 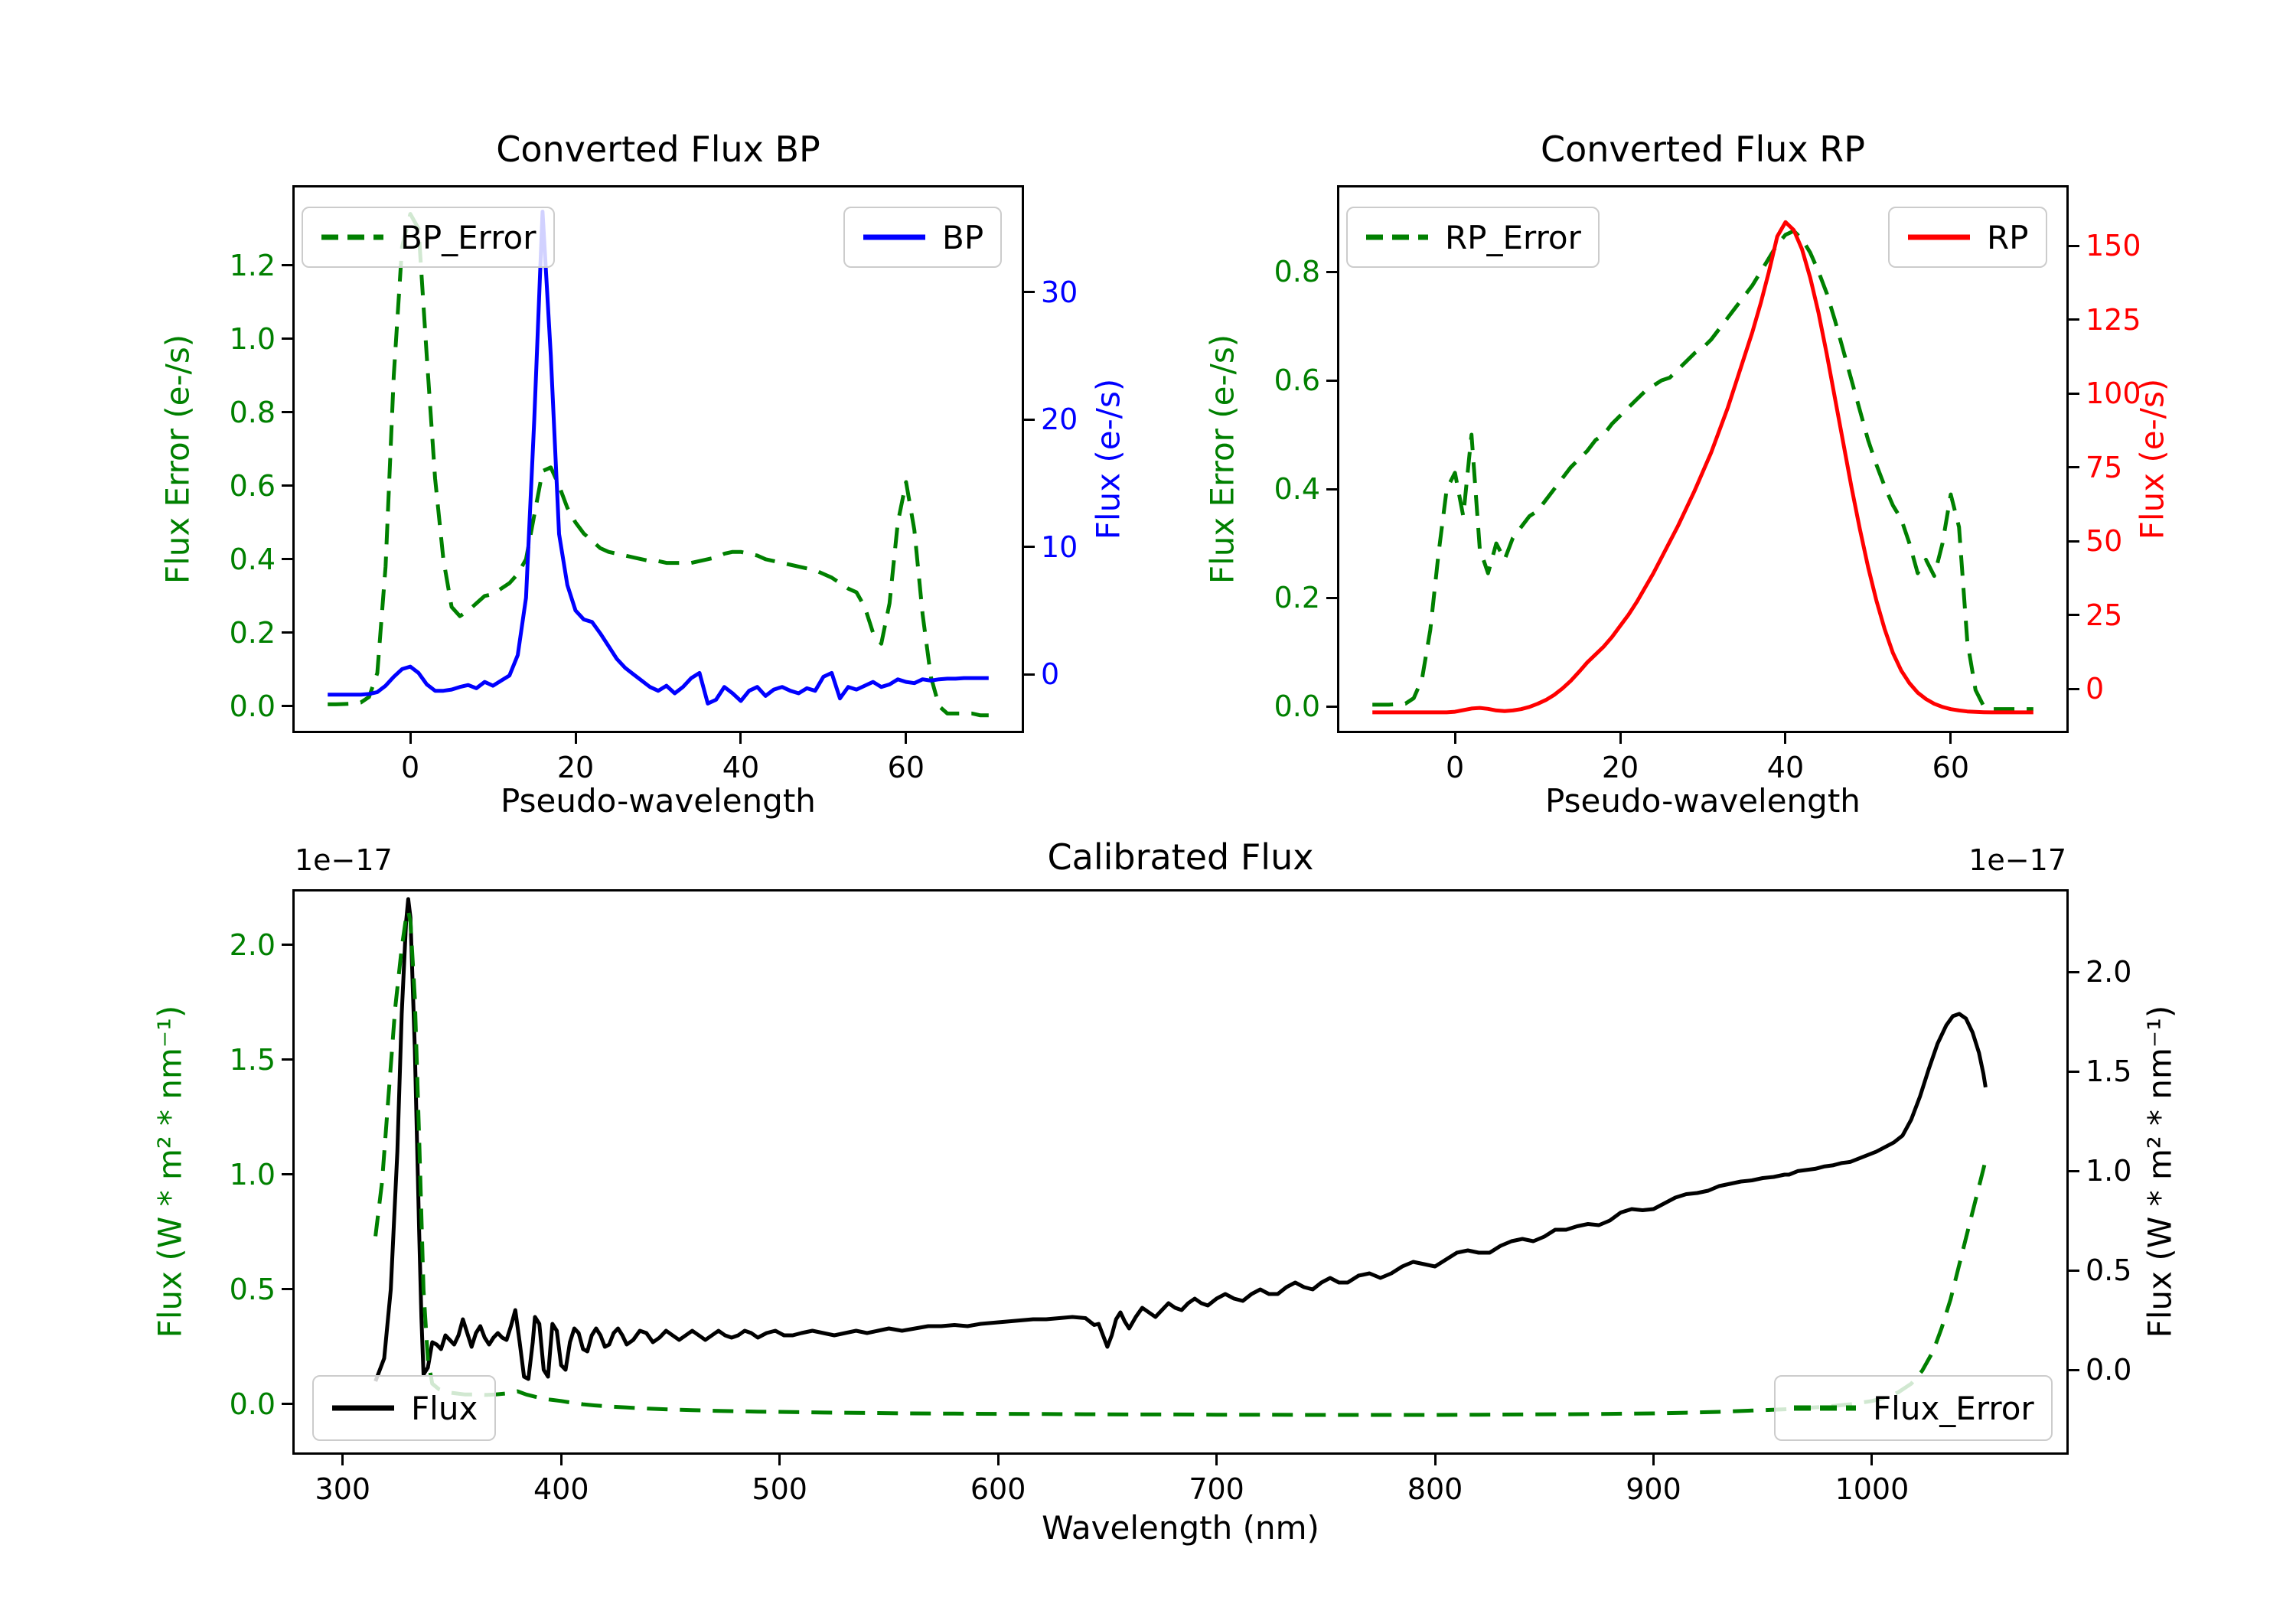 I want to click on rp-plot-area, so click(x=1702, y=467).